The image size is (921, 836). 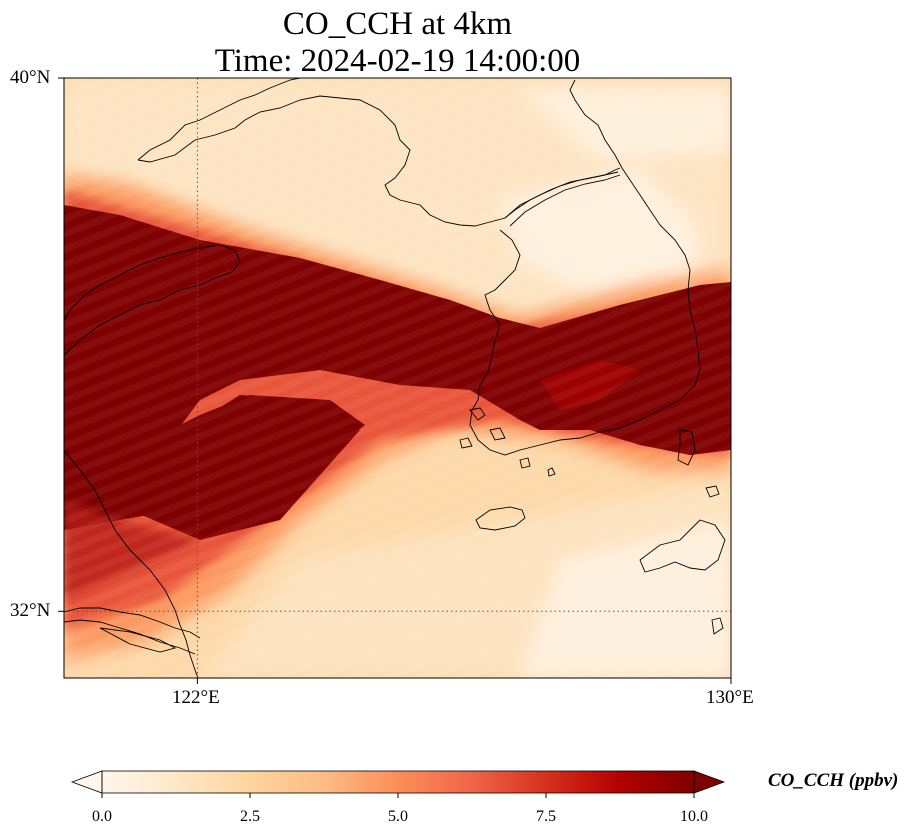 What do you see at coordinates (397, 24) in the screenshot?
I see `chart-title-line1: CO_CCH at 4km` at bounding box center [397, 24].